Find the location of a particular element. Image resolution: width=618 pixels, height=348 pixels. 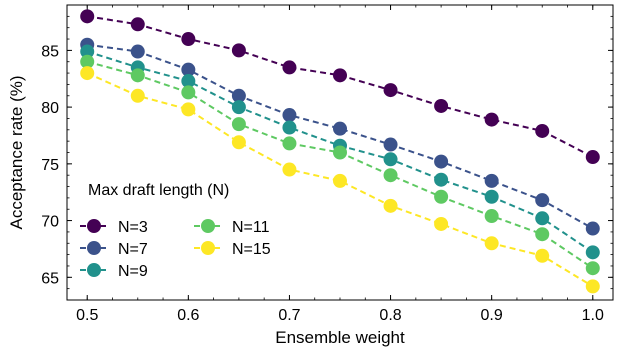

legend-item: N=15 is located at coordinates (232, 249).